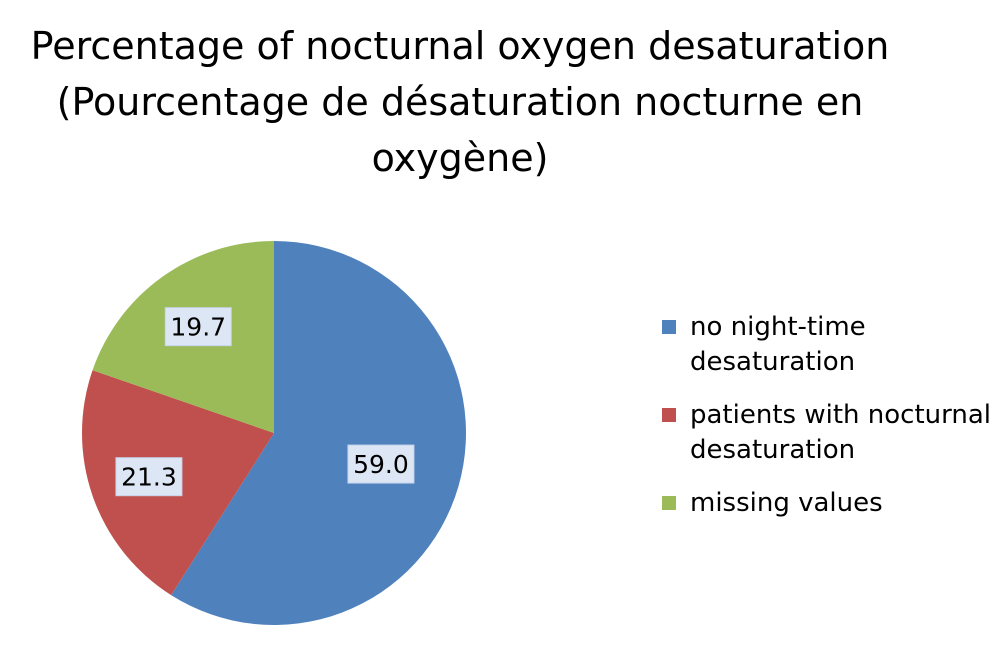  What do you see at coordinates (669, 415) in the screenshot?
I see `legend-swatch-nocturnal-desaturation` at bounding box center [669, 415].